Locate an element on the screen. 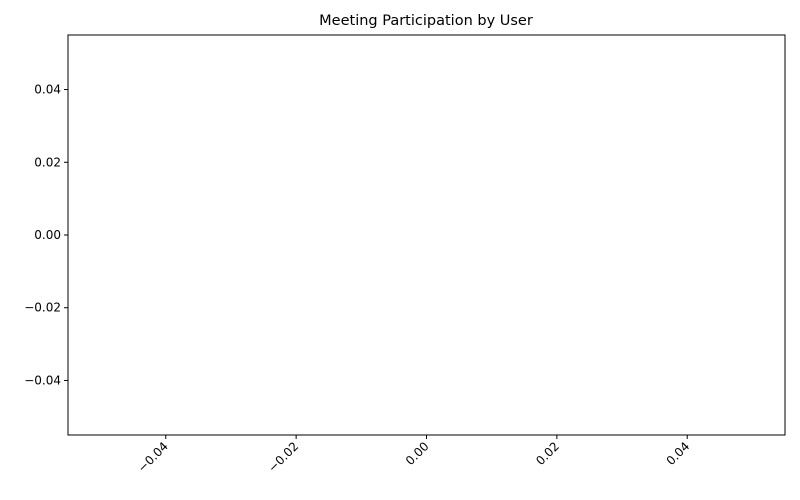 This screenshot has height=500, width=800. x-tick-label: 0.00 is located at coordinates (417, 453).